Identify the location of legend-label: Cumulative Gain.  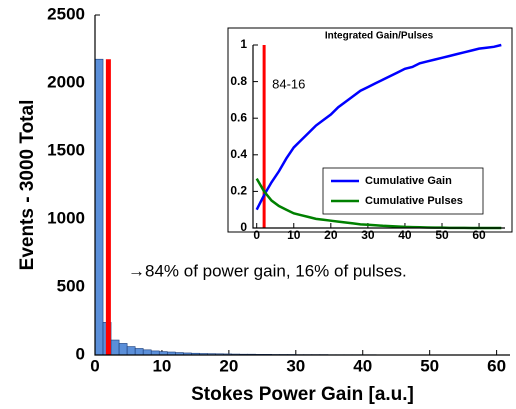
(408, 181).